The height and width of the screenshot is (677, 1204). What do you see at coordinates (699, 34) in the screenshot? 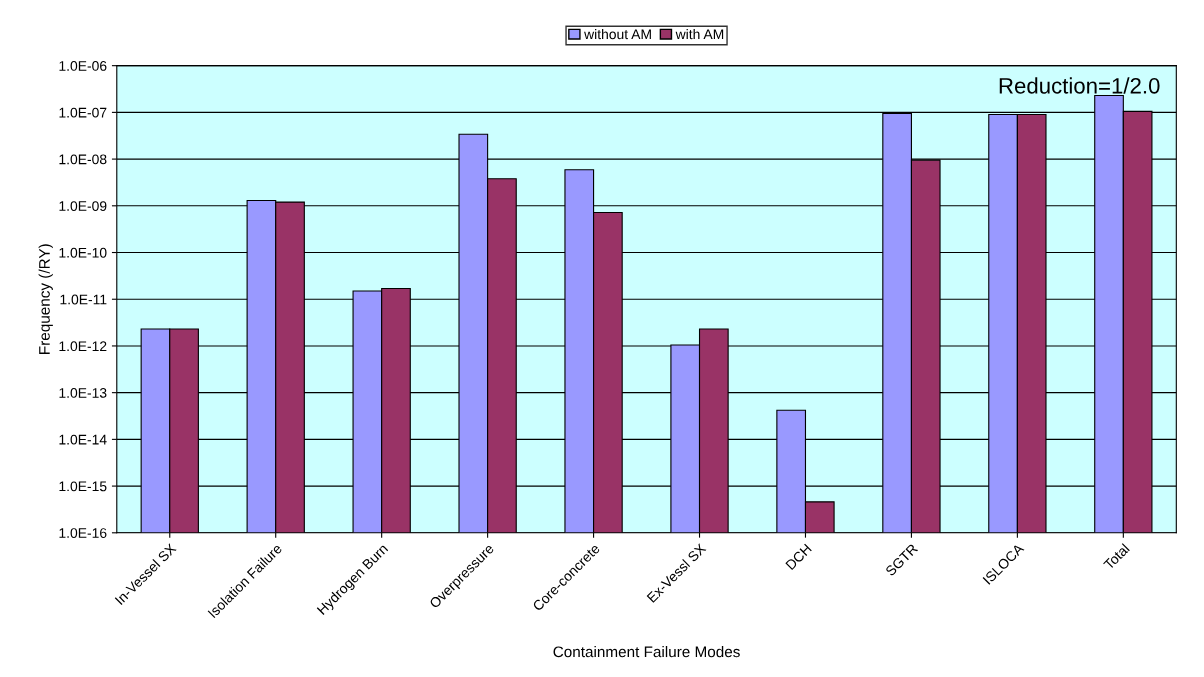
I see `legend-label: with AM` at bounding box center [699, 34].